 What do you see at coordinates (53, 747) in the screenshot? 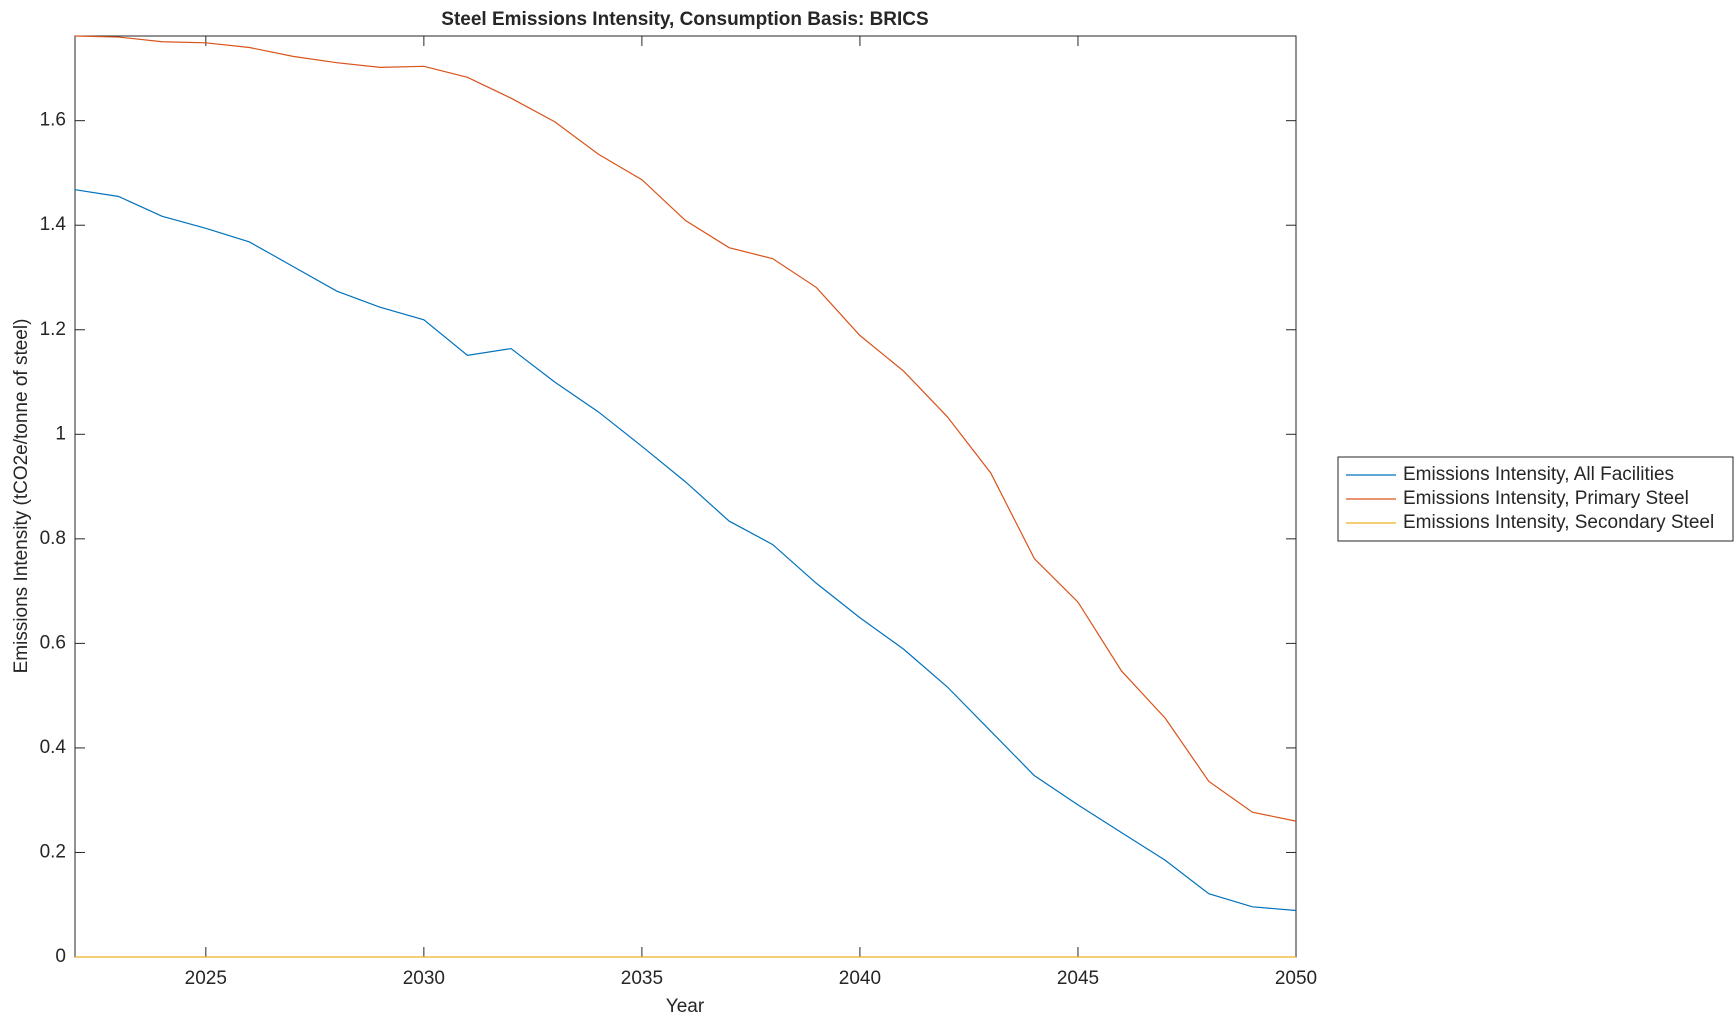
I see `y-tick-label: 0.4` at bounding box center [53, 747].